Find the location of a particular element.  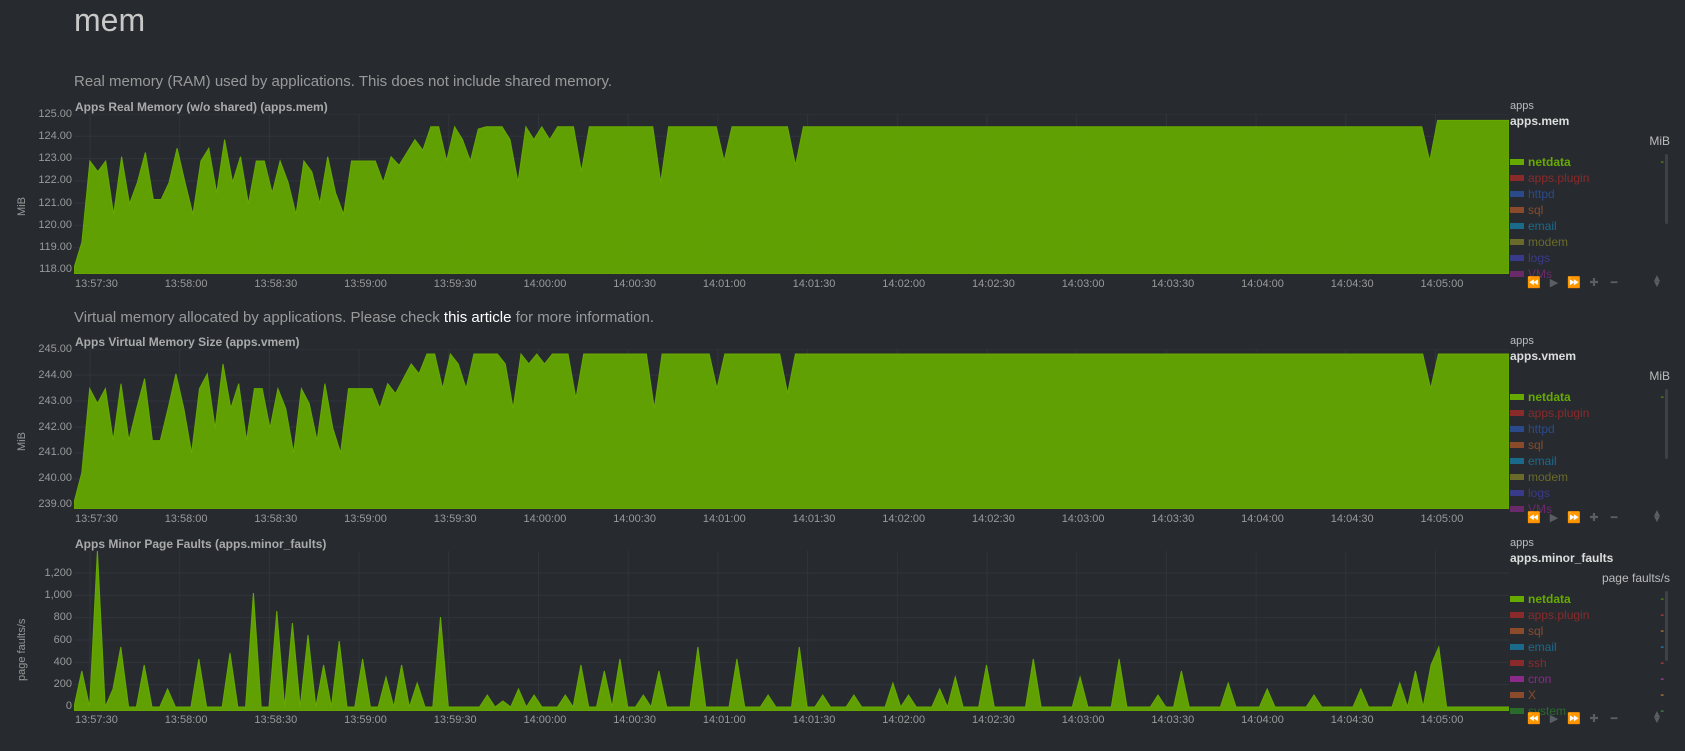

x-tick-label: 14:01:00 is located at coordinates (724, 720).